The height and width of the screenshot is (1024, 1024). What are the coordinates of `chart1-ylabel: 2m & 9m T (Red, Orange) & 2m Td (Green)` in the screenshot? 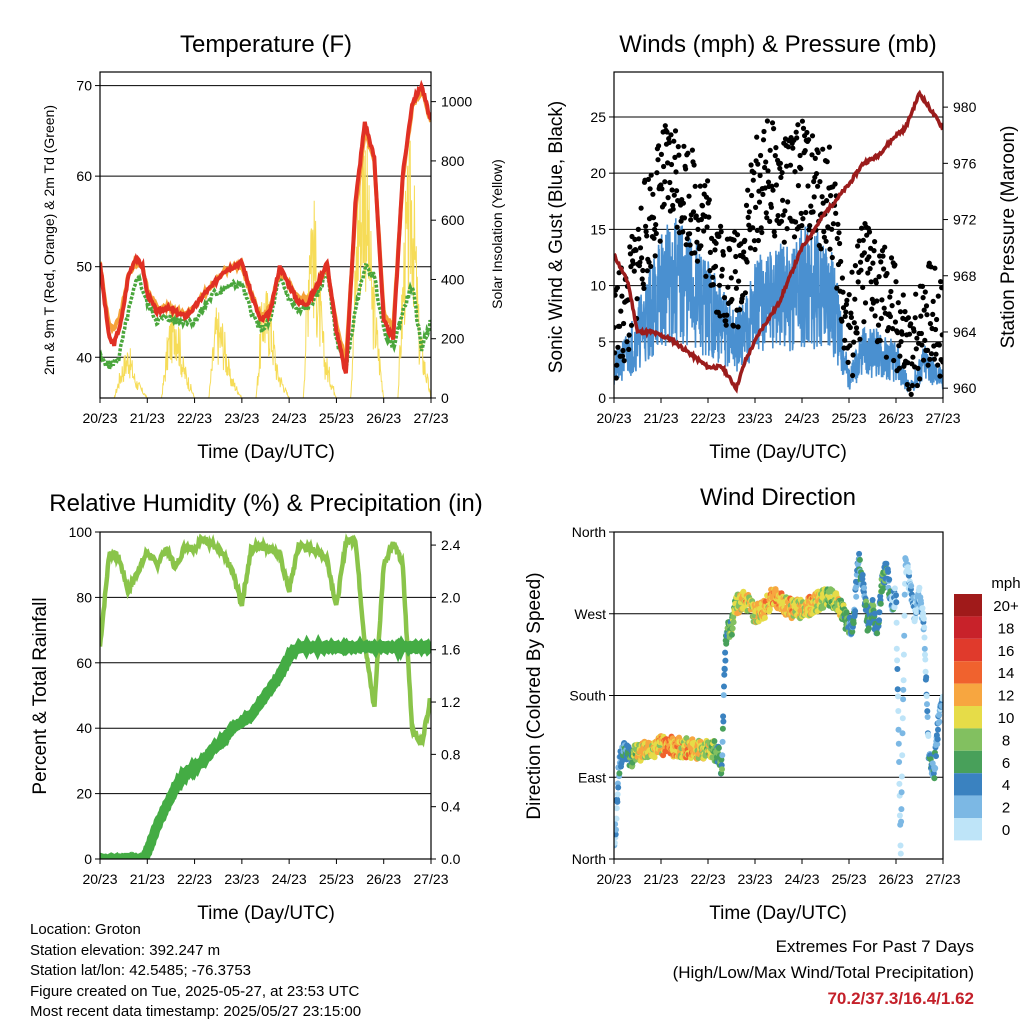 It's located at (49, 240).